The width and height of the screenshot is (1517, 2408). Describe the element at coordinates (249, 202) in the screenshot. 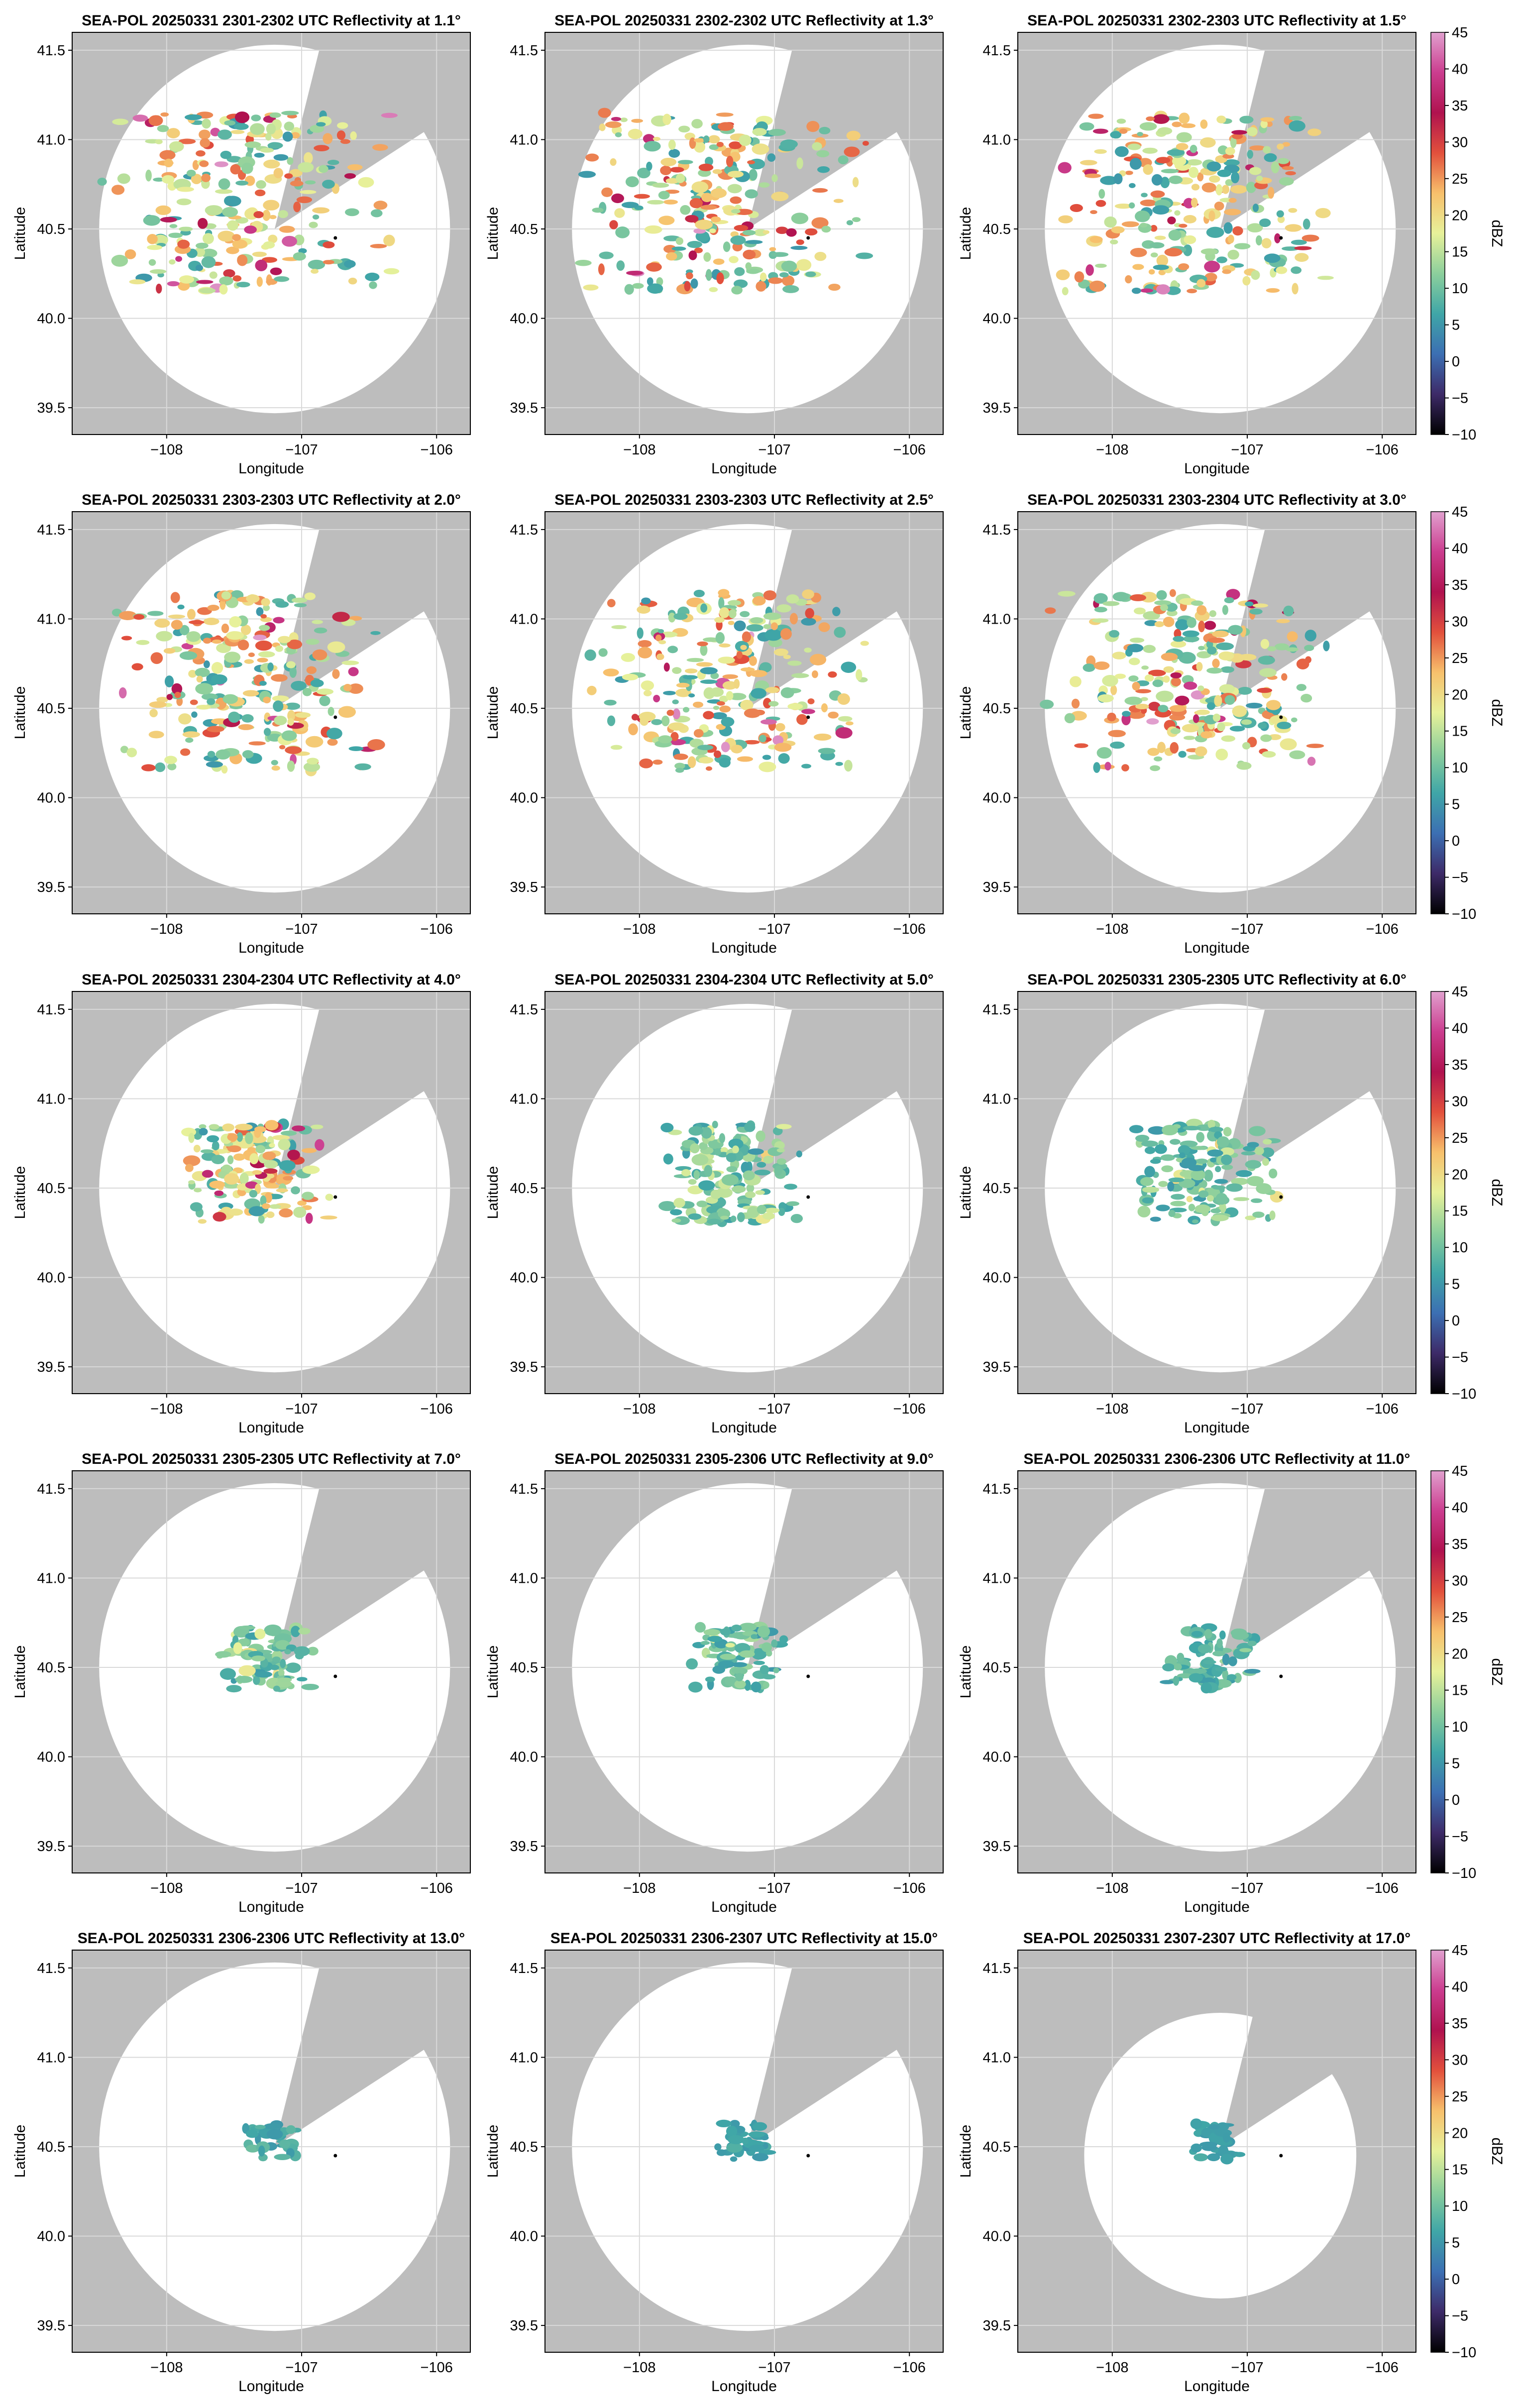

I see `reflectivity-echoes` at that location.